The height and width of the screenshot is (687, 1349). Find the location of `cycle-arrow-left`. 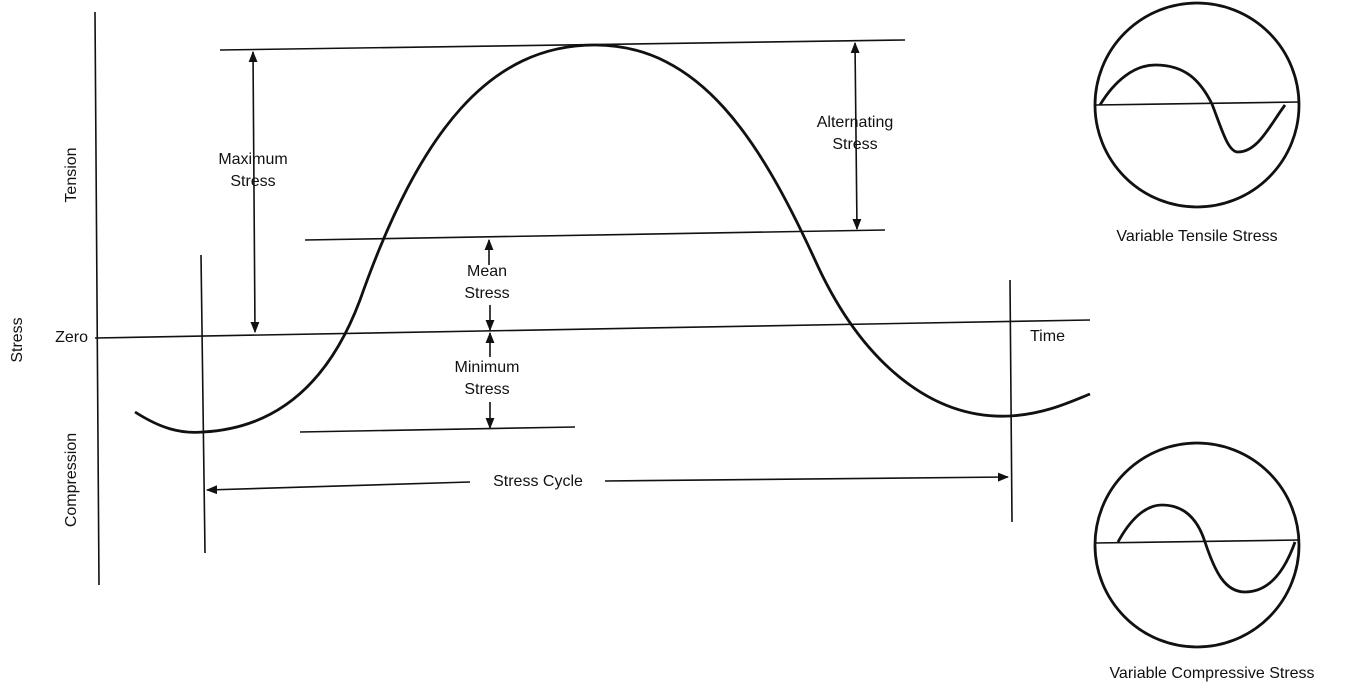

cycle-arrow-left is located at coordinates (338, 488).